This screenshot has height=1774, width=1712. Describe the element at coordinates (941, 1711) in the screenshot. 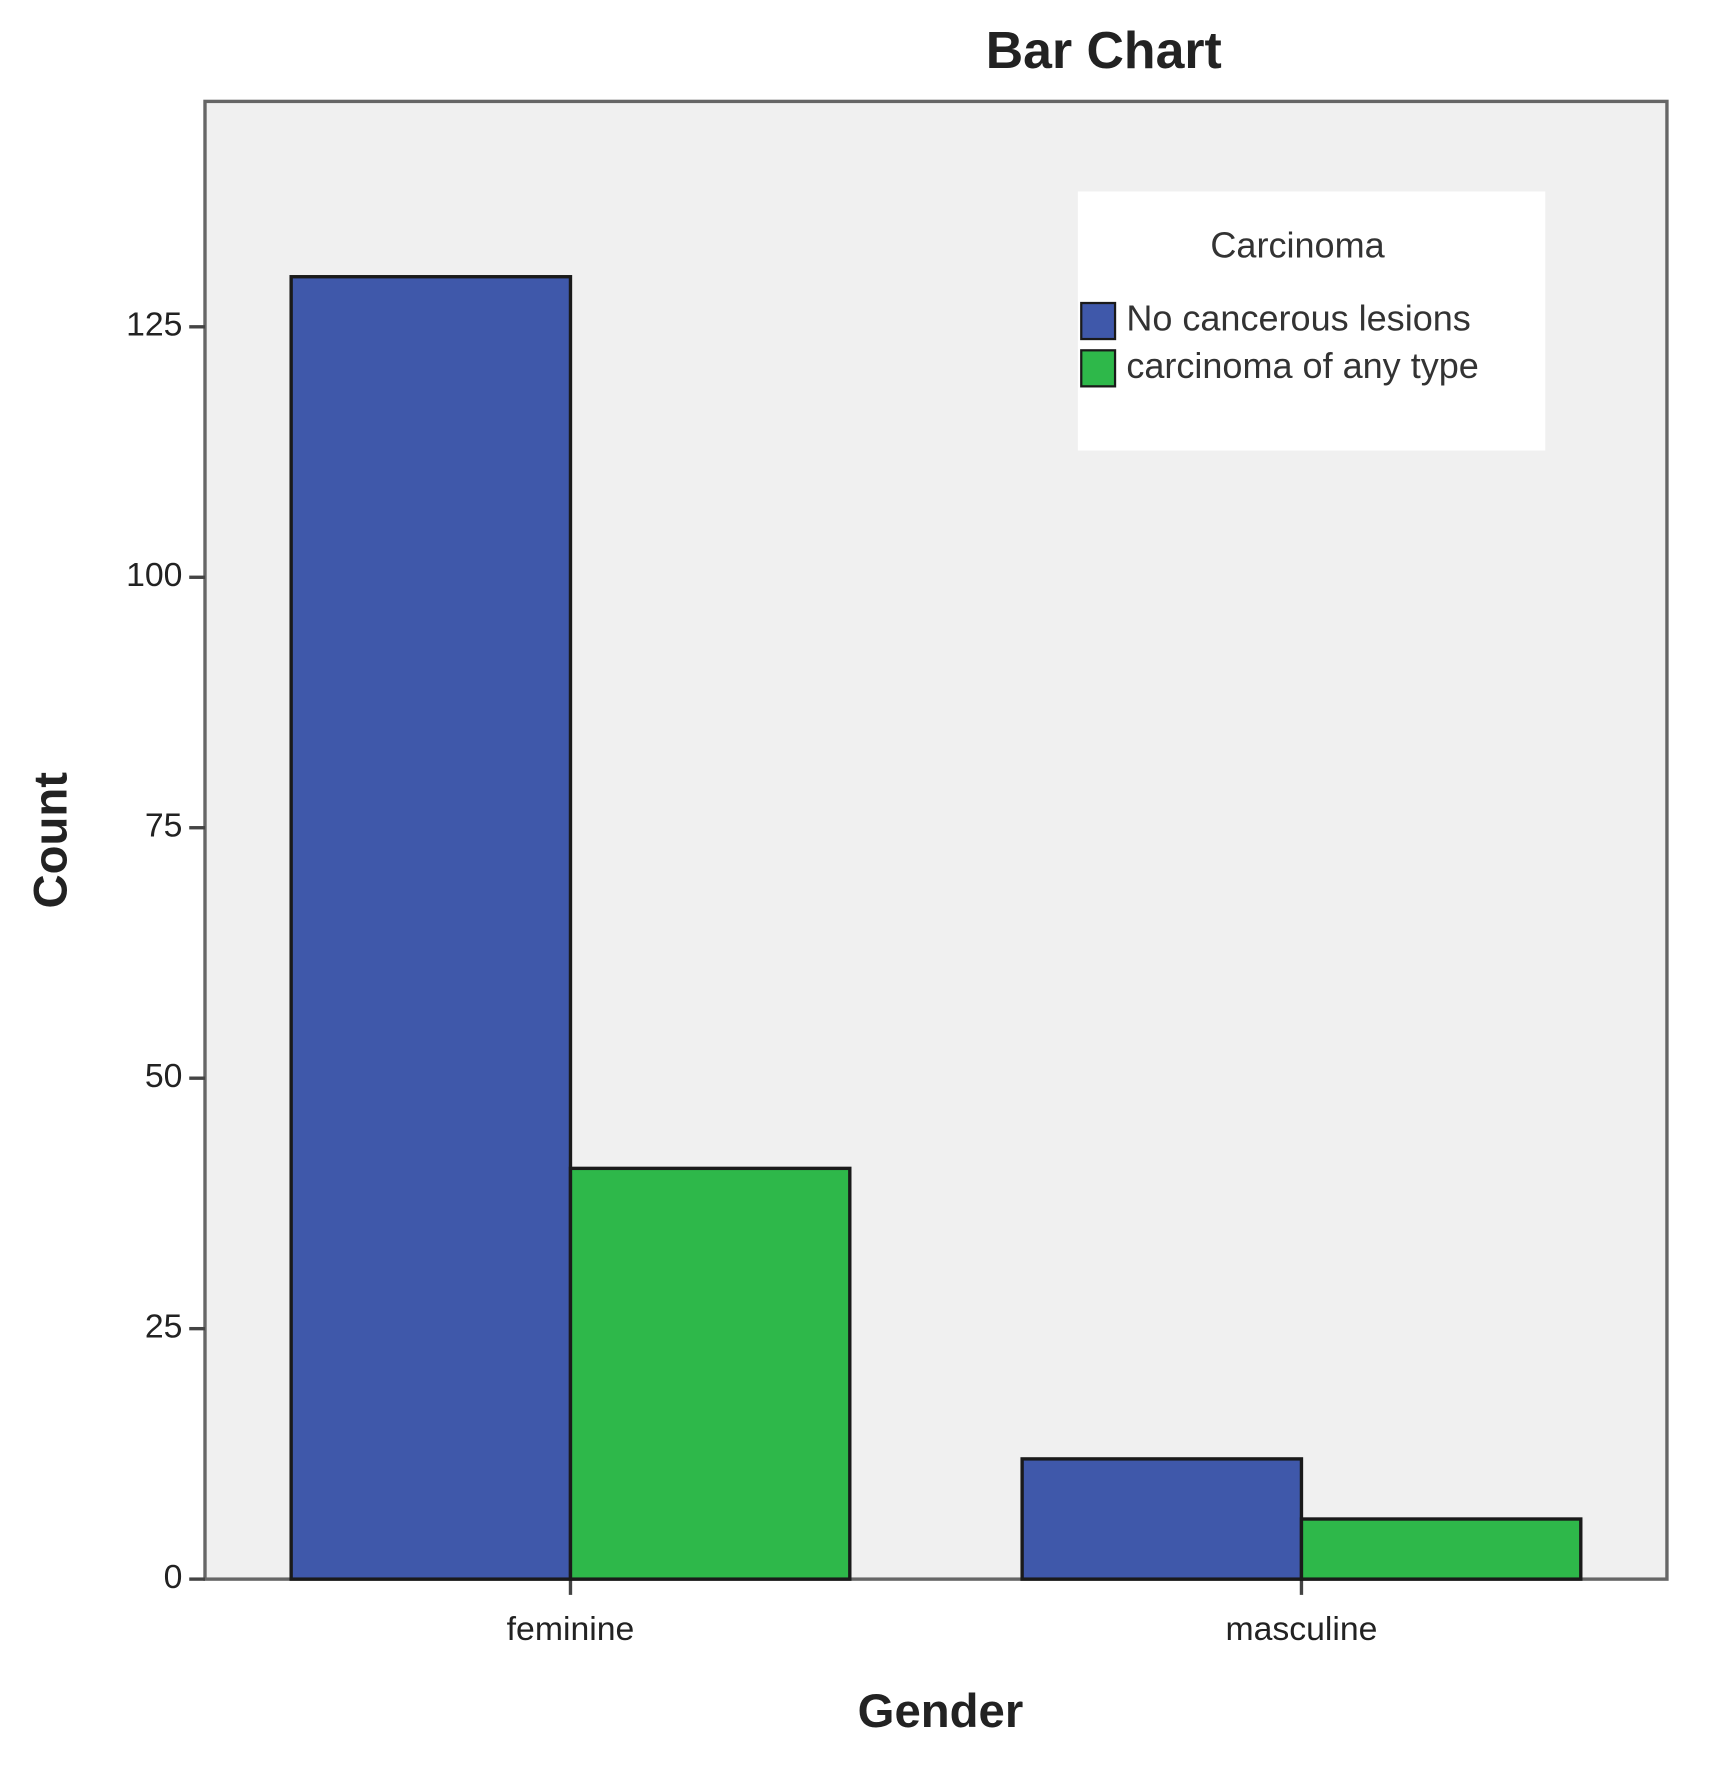

I see `x-axis-title: Gender` at that location.